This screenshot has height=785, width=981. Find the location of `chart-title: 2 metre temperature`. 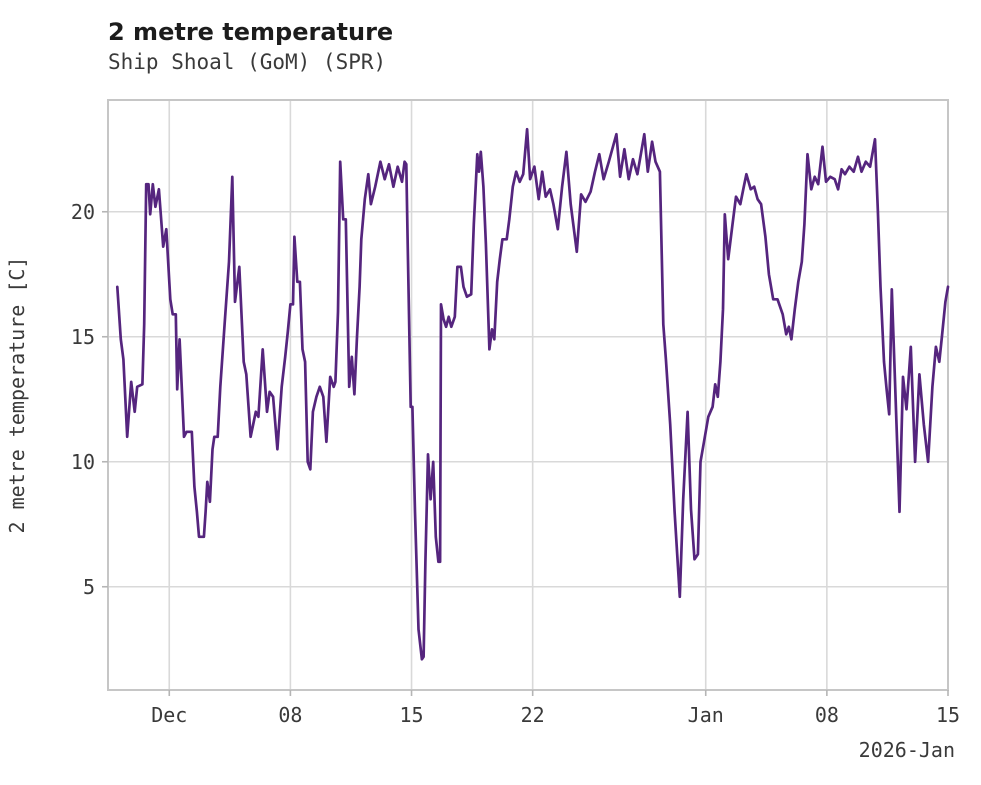

chart-title: 2 metre temperature is located at coordinates (251, 32).